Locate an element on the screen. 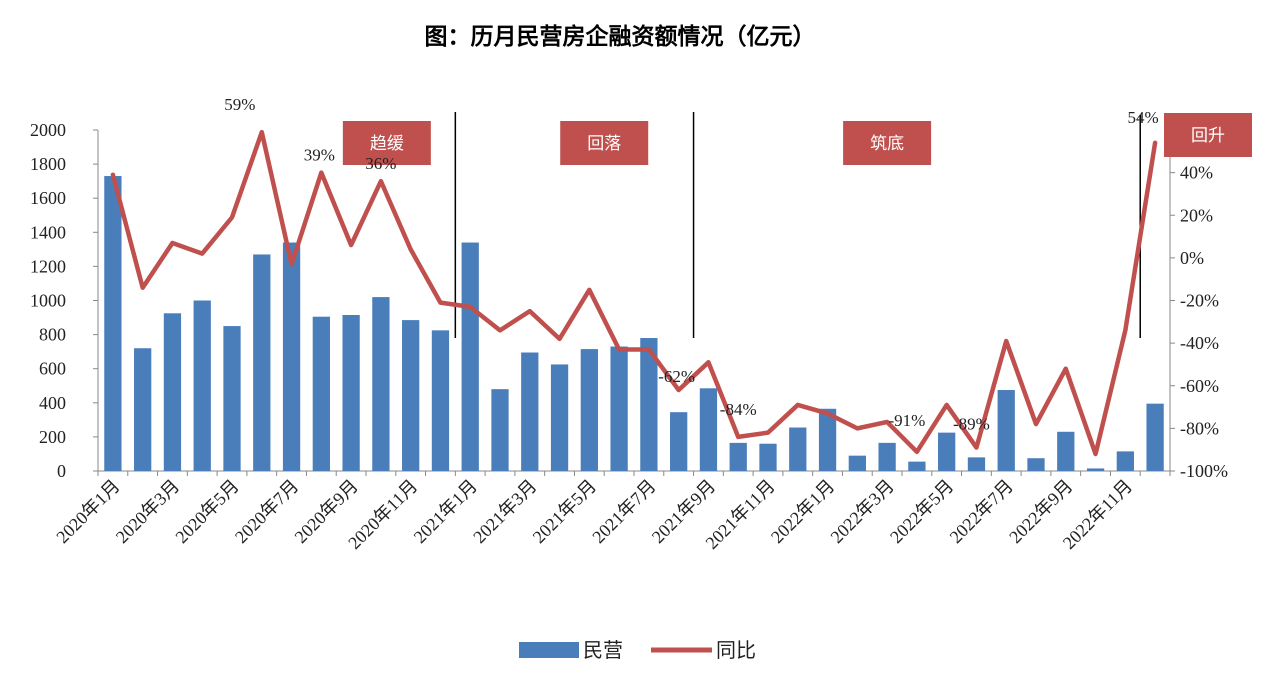 The image size is (1280, 677). legend-label-line: 同比 is located at coordinates (736, 650).